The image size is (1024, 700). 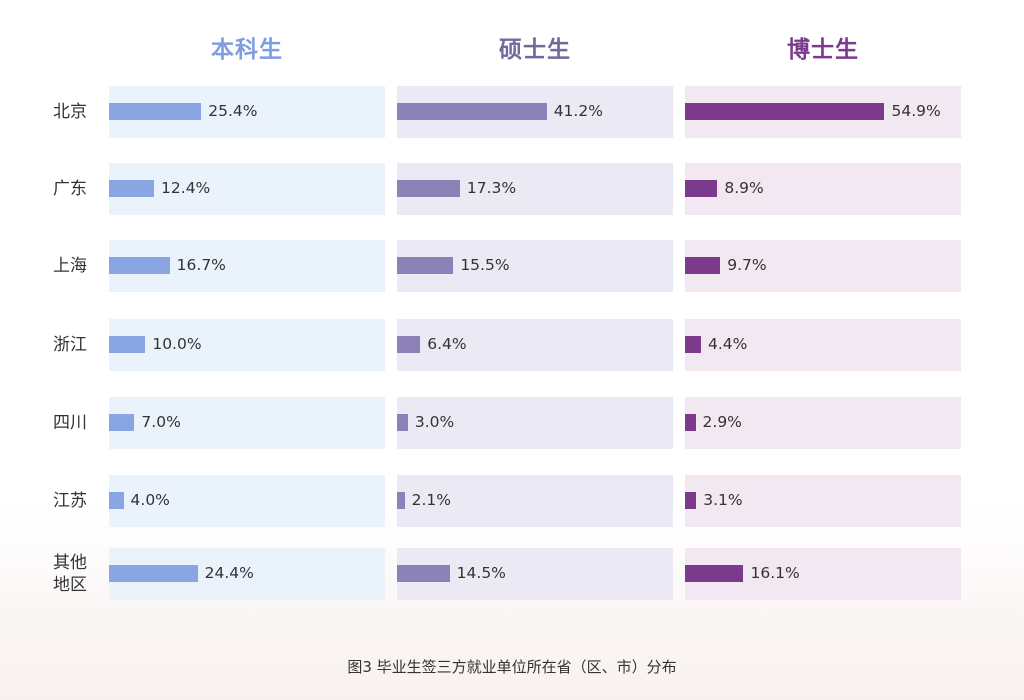 I want to click on bar-panel: 3.1%, so click(x=823, y=501).